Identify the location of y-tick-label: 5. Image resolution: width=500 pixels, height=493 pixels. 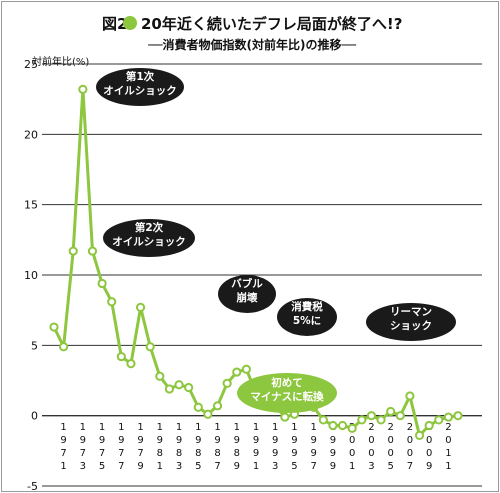
(34, 345).